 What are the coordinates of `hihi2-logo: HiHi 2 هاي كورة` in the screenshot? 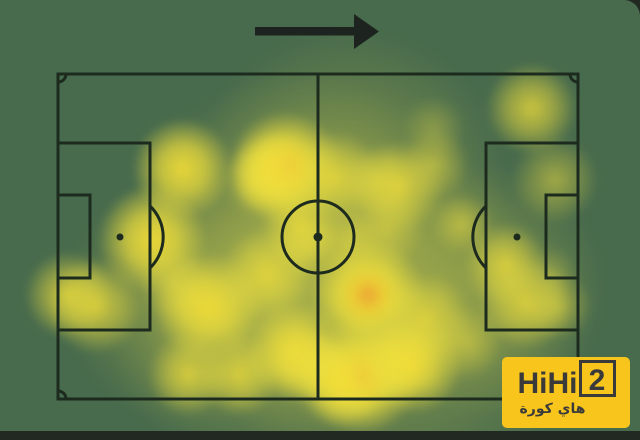 It's located at (566, 392).